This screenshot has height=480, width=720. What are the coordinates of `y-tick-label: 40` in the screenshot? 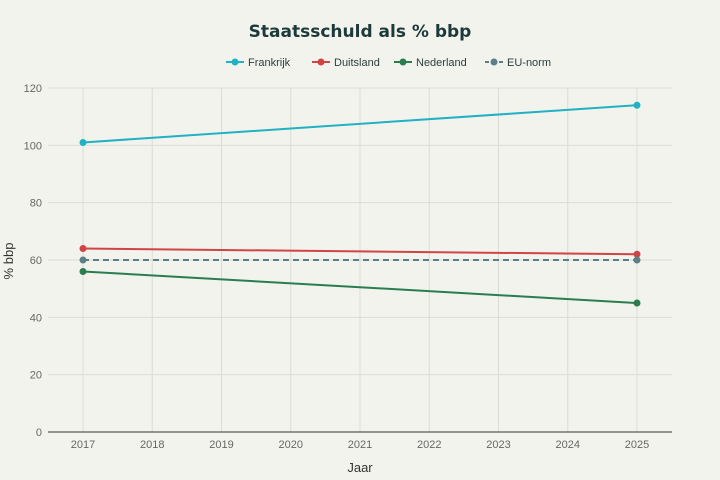 It's located at (36, 318).